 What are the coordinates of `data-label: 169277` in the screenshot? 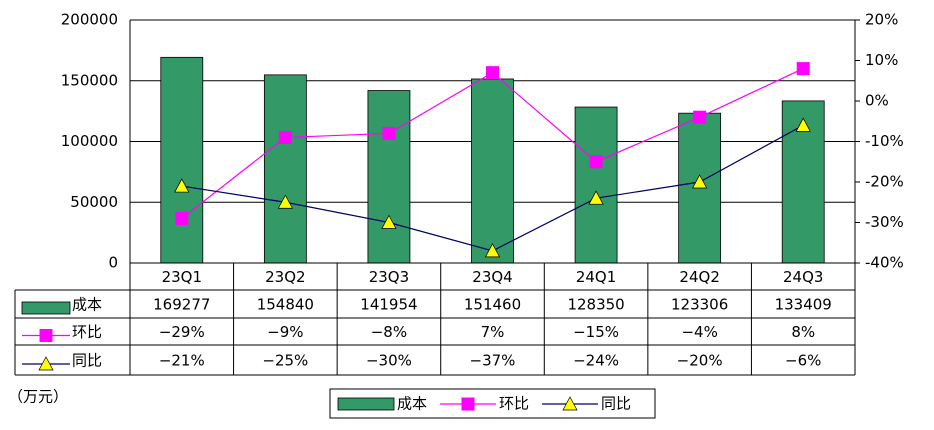 It's located at (181, 305).